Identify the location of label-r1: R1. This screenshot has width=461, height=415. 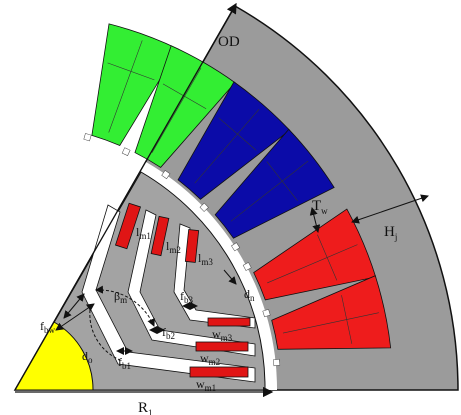
(145, 407).